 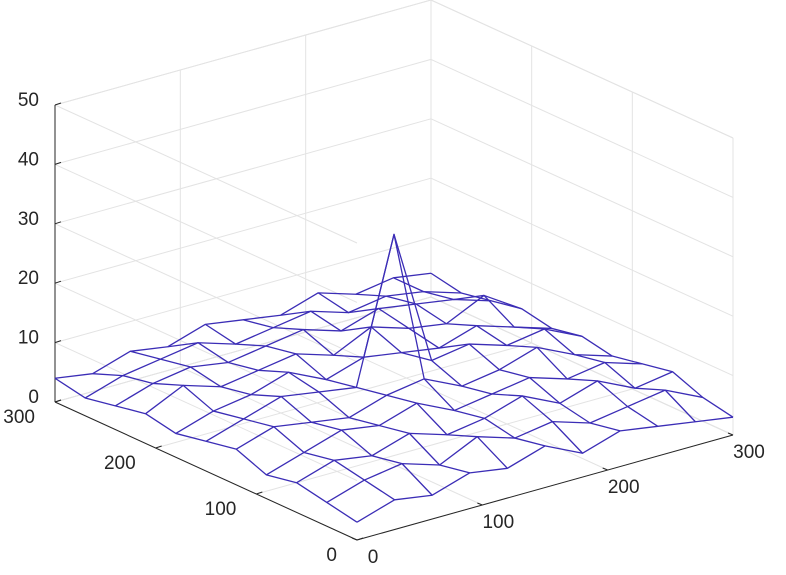 I want to click on z-tick-label: 0, so click(x=33, y=397).